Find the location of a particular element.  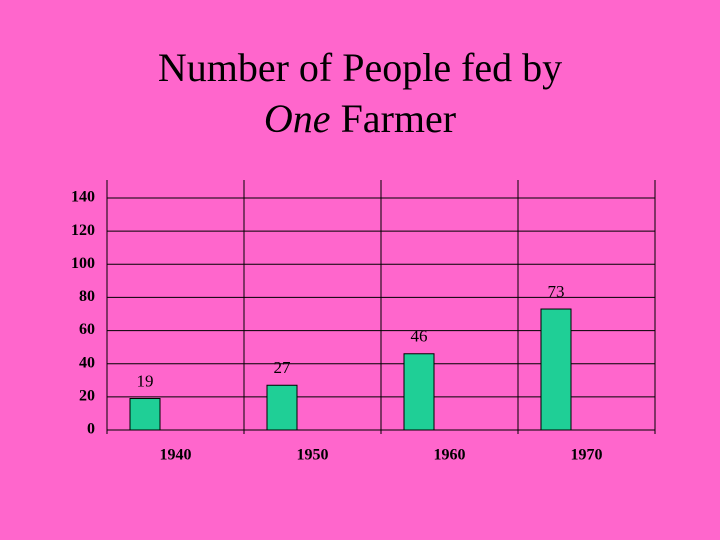

x-tick-label: 1950 is located at coordinates (313, 455).